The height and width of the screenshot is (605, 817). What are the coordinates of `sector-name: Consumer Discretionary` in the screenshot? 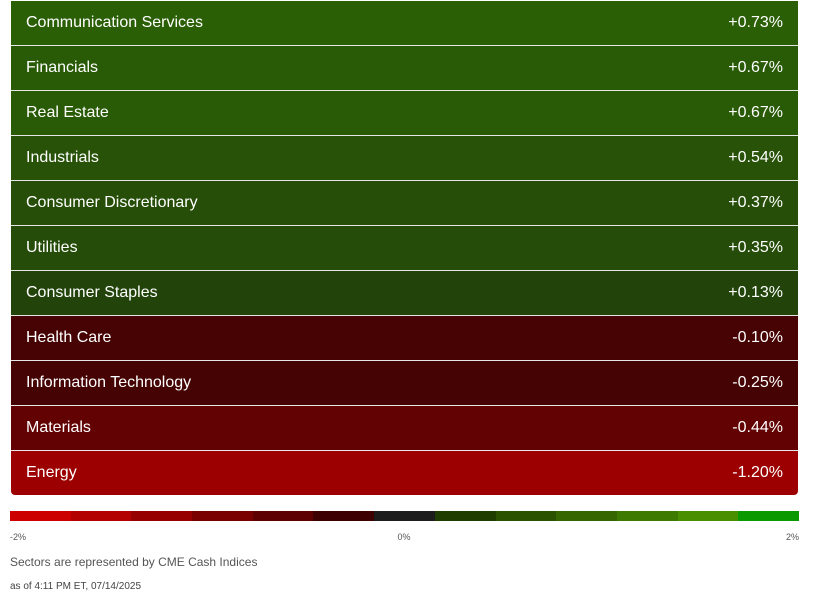 It's located at (112, 202).